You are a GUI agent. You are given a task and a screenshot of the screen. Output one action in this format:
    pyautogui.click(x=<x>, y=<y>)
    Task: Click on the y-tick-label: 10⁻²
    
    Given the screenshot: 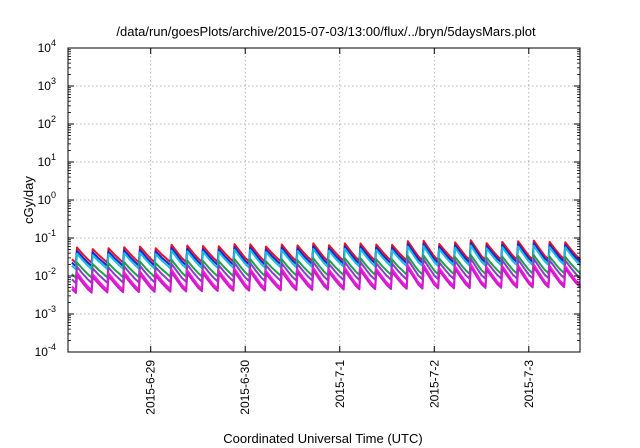 What is the action you would take?
    pyautogui.click(x=45, y=274)
    